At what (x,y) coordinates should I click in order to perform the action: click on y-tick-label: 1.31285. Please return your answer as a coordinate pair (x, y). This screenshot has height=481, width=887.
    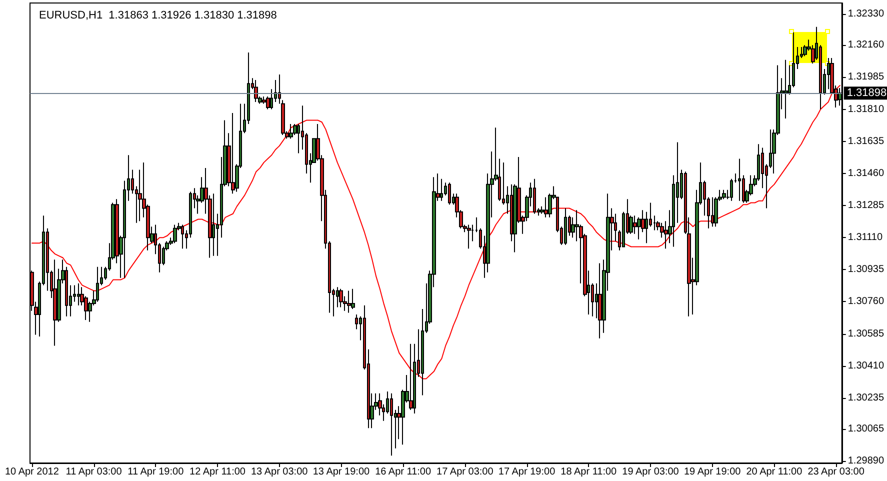
    Looking at the image, I should click on (866, 206).